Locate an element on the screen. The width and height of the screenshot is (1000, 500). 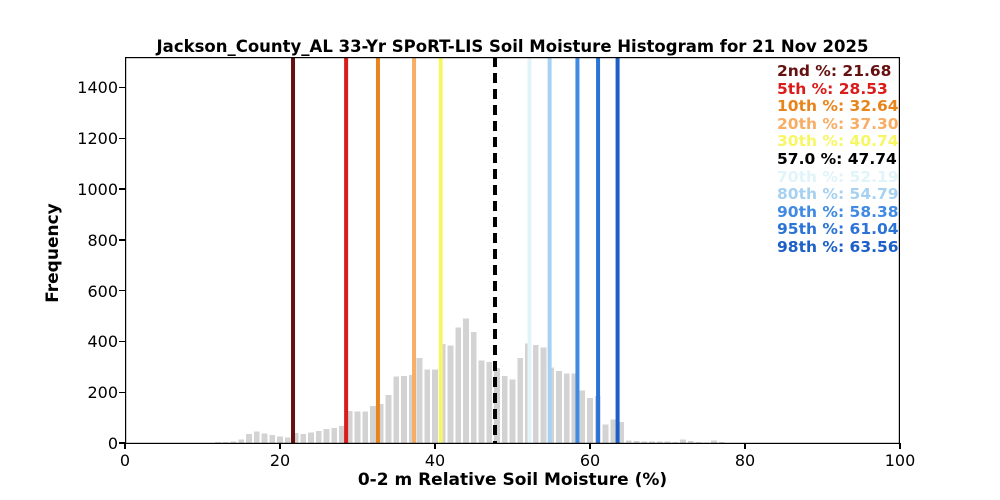
legend-entry-30th: 30th %: 40.74 is located at coordinates (838, 141).